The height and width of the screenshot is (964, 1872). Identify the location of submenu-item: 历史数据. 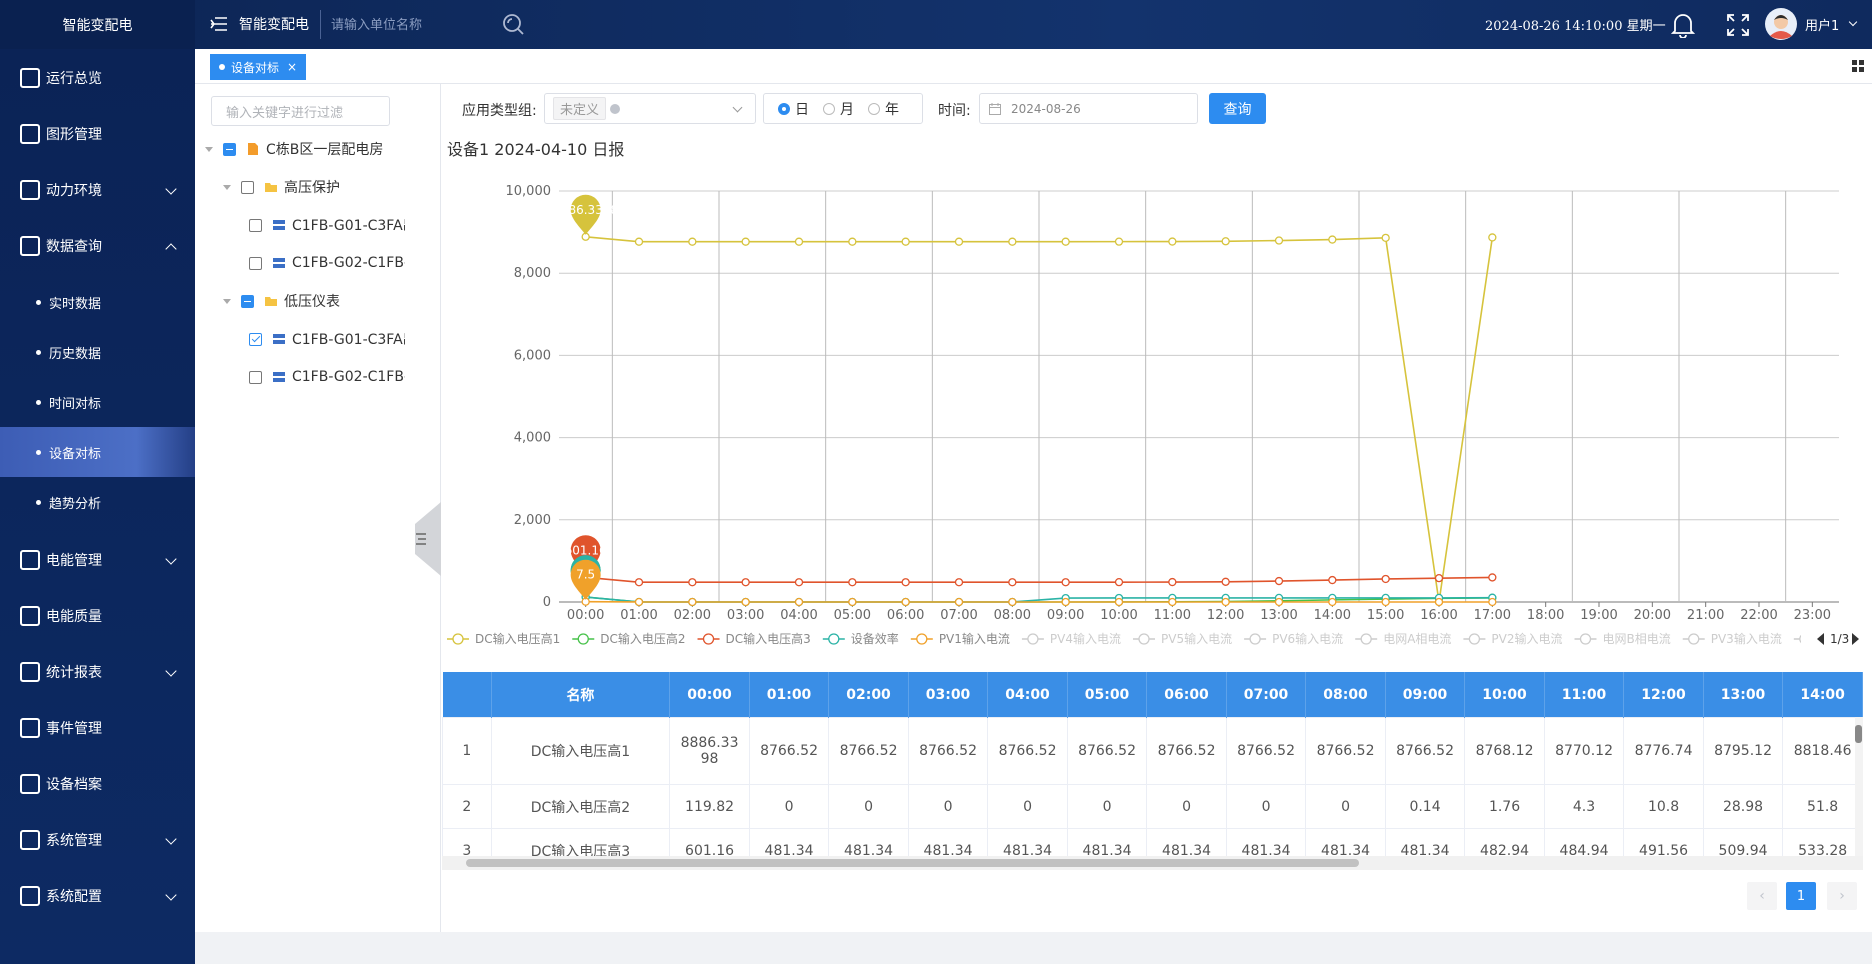
(97, 352).